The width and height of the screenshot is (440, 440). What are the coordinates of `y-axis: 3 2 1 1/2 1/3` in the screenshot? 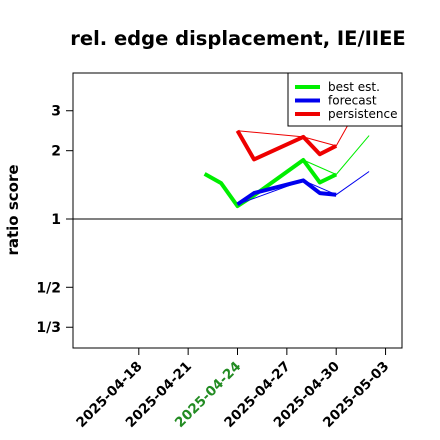 It's located at (54, 220).